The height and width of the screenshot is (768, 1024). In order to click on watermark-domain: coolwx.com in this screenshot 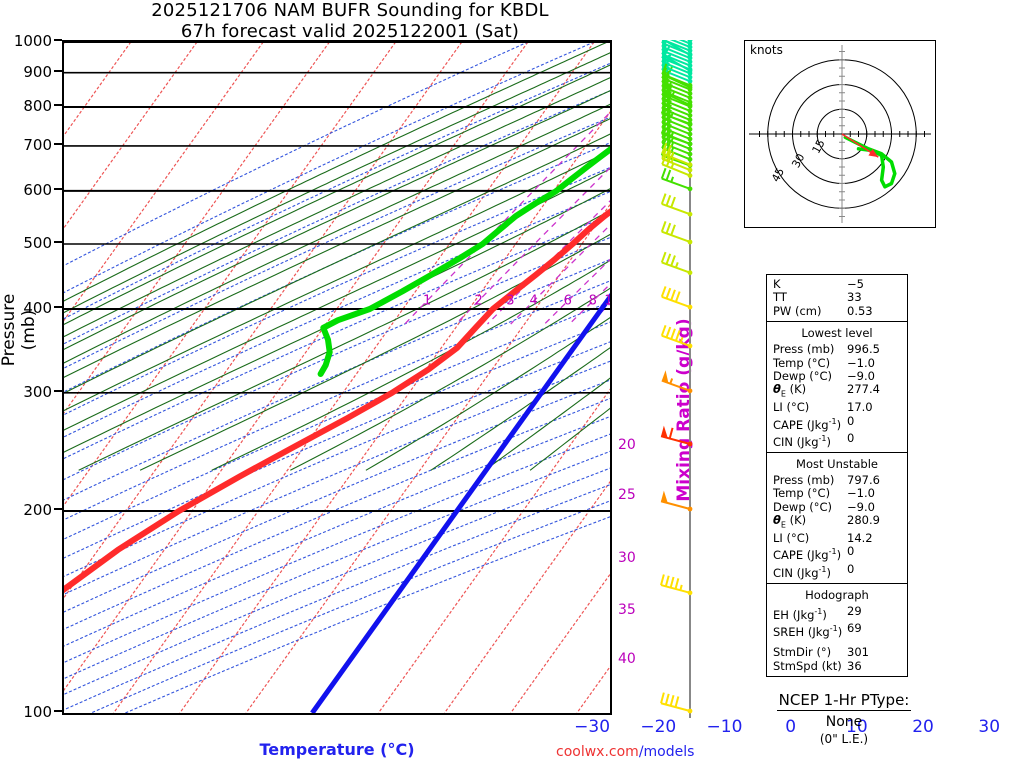, I will do `click(597, 752)`.